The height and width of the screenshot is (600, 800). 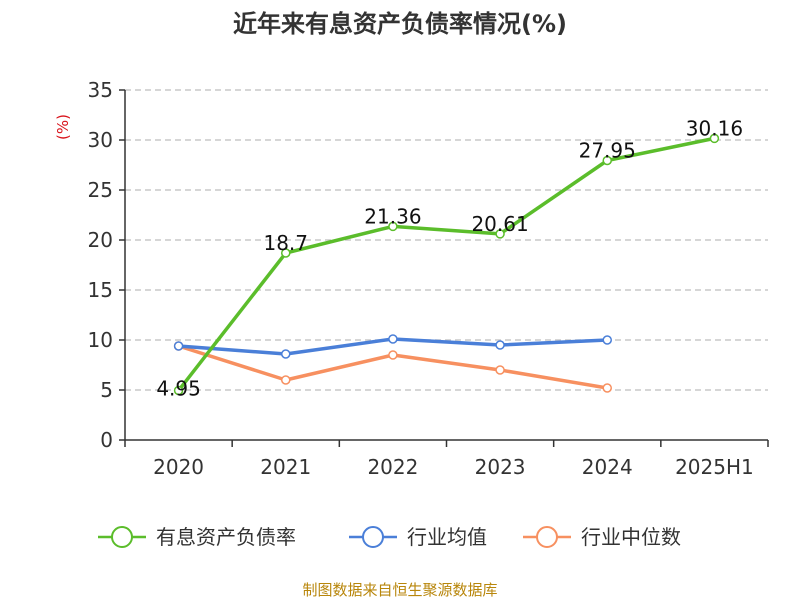 I want to click on y-axis-label: (%), so click(x=63, y=127).